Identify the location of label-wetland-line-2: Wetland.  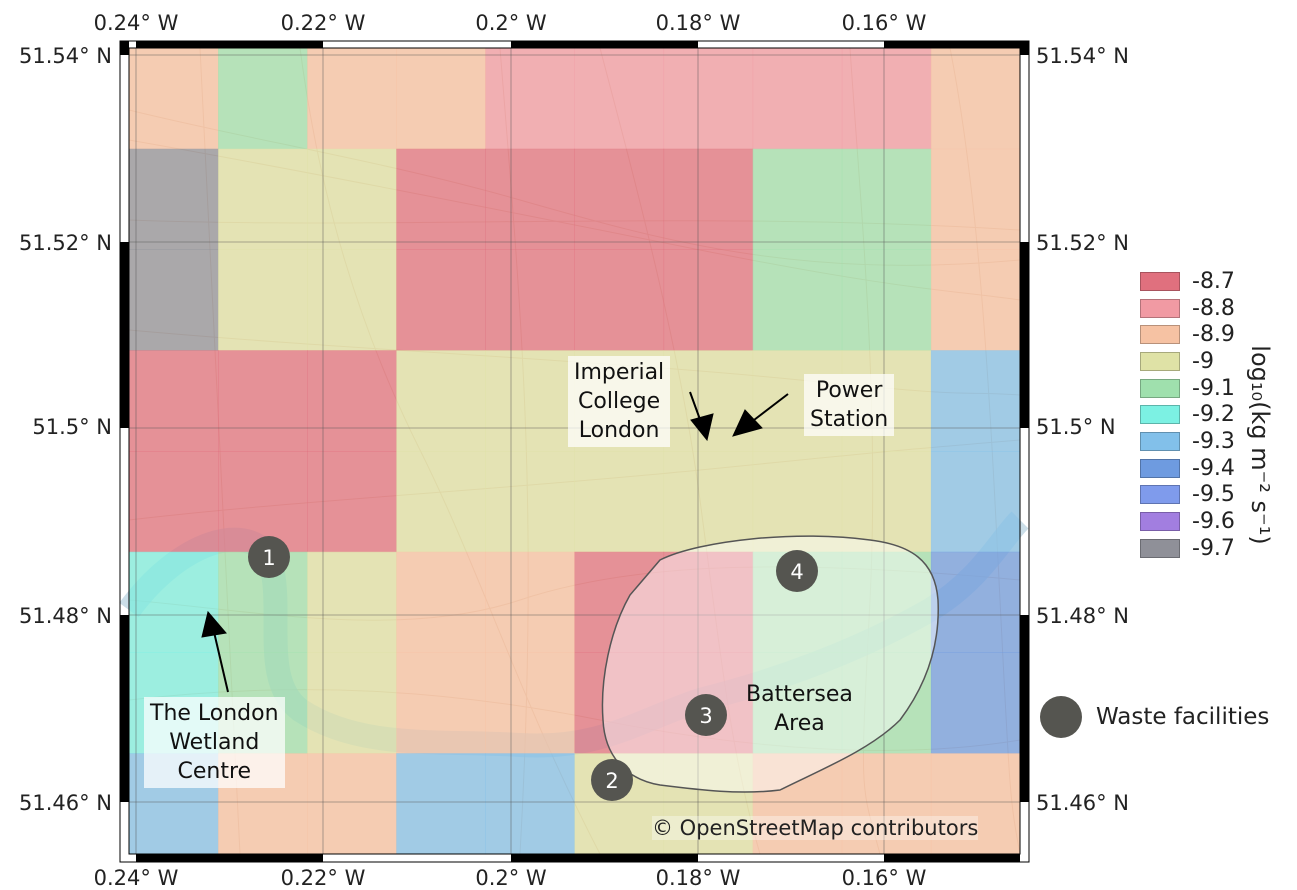
(214, 742).